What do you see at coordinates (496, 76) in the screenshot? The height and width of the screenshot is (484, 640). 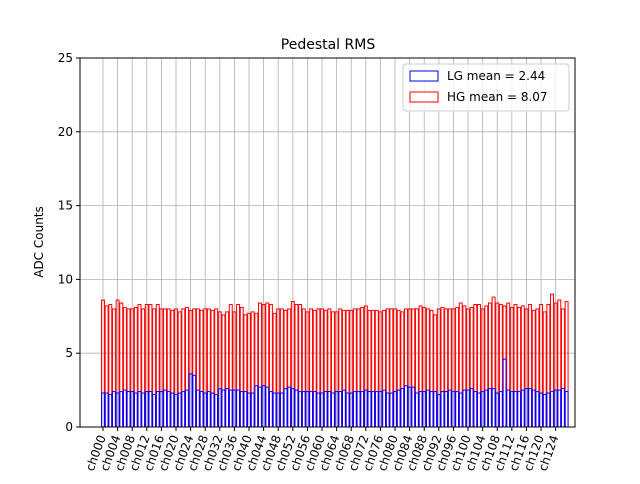 I see `legend-label: LG mean = 2.44` at bounding box center [496, 76].